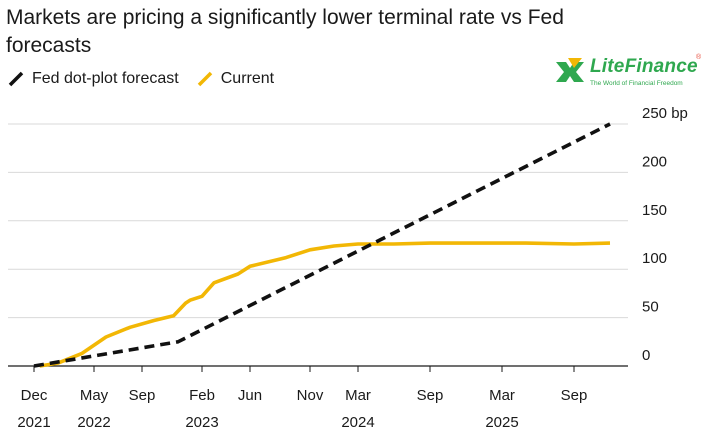 The width and height of the screenshot is (720, 431). Describe the element at coordinates (205, 79) in the screenshot. I see `legend-swatch-solid` at that location.